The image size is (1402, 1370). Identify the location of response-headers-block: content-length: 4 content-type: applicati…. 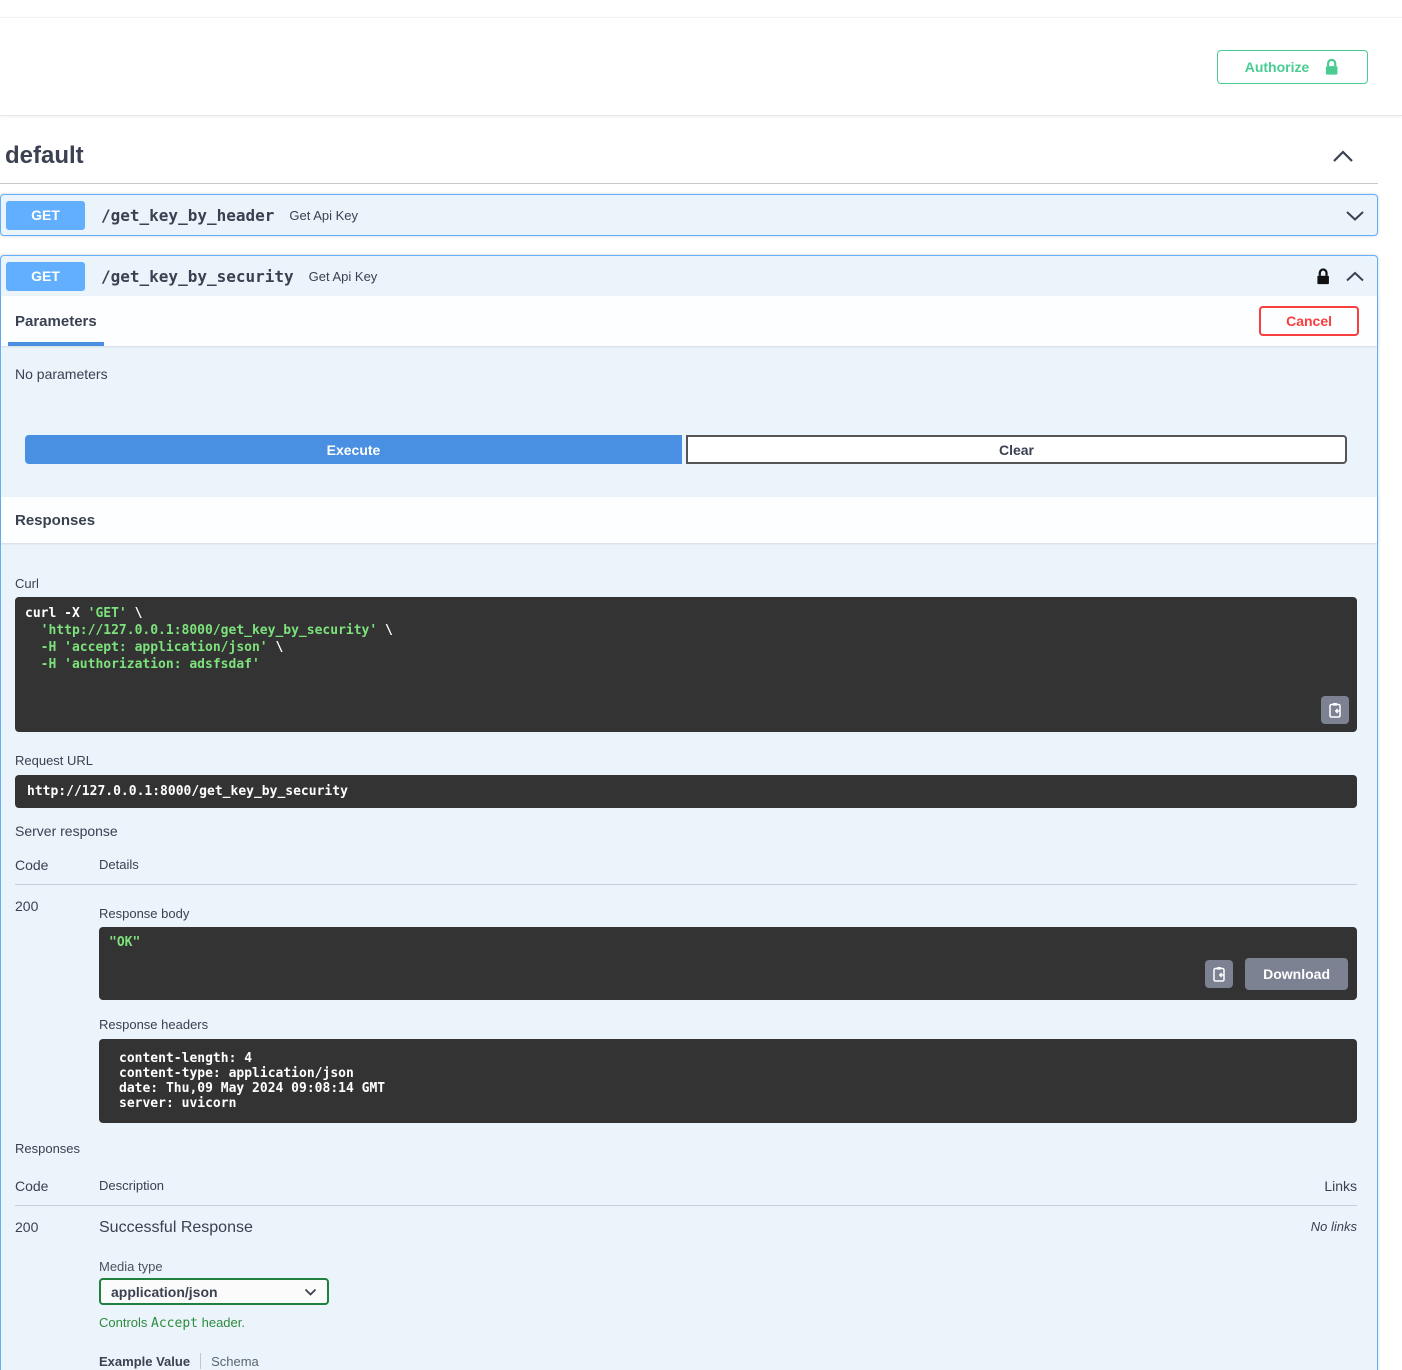
(728, 1081).